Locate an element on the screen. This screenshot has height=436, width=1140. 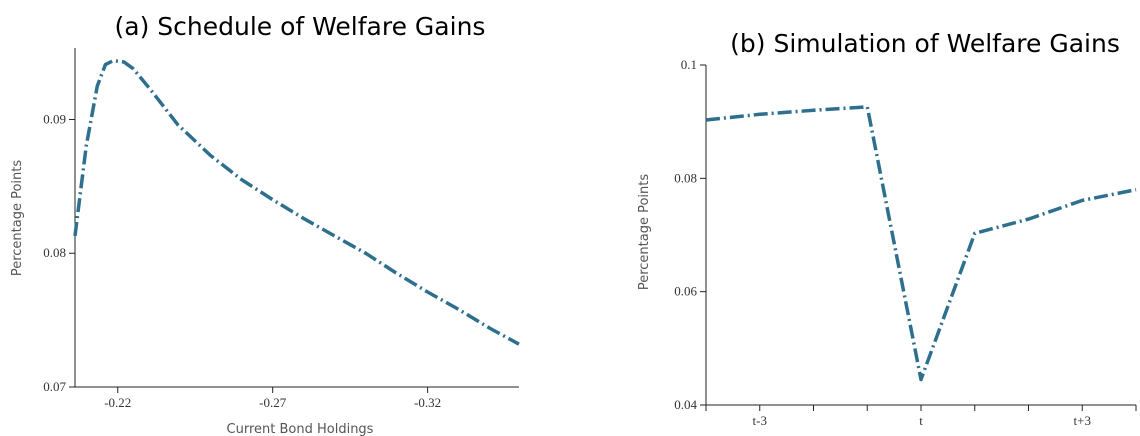
panel-a-y-tick-label: 0.09 is located at coordinates (54, 118).